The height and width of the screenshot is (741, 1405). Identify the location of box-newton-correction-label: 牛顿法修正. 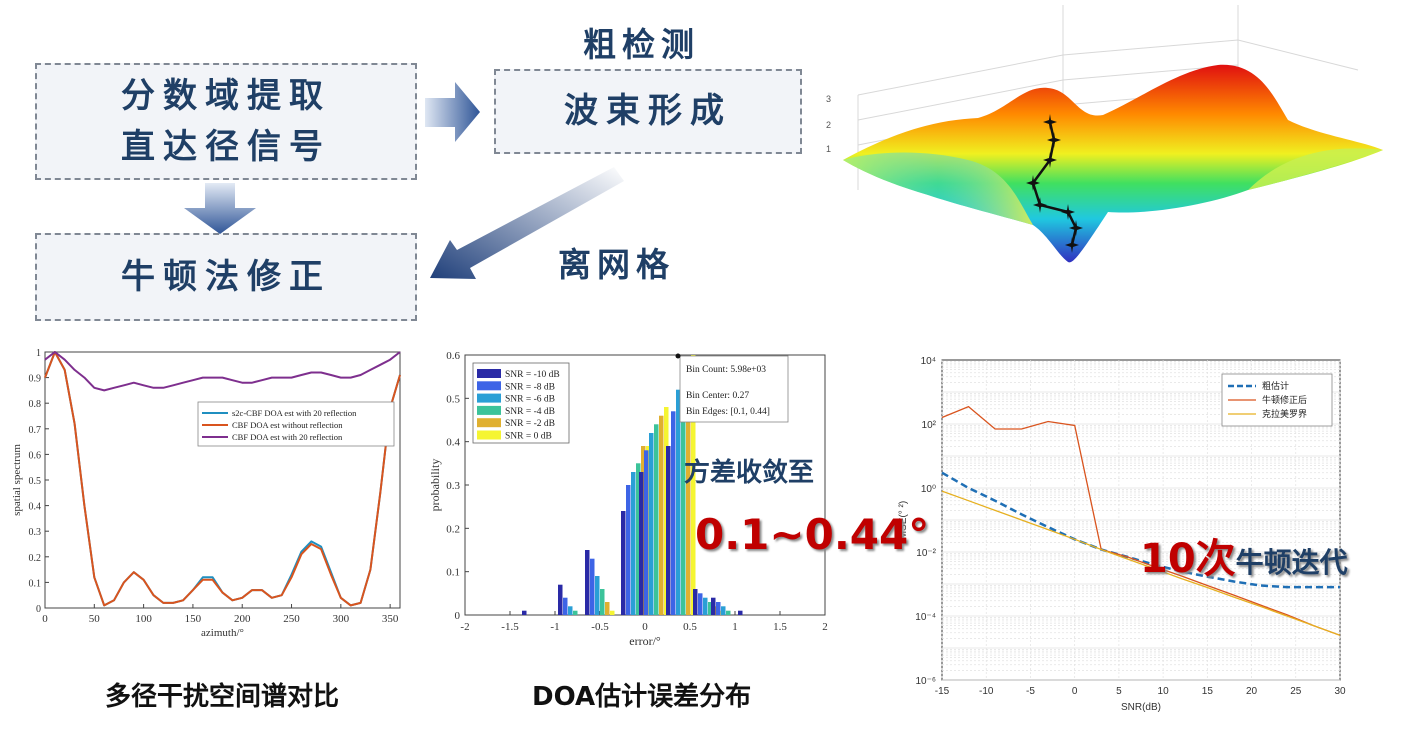
(226, 276).